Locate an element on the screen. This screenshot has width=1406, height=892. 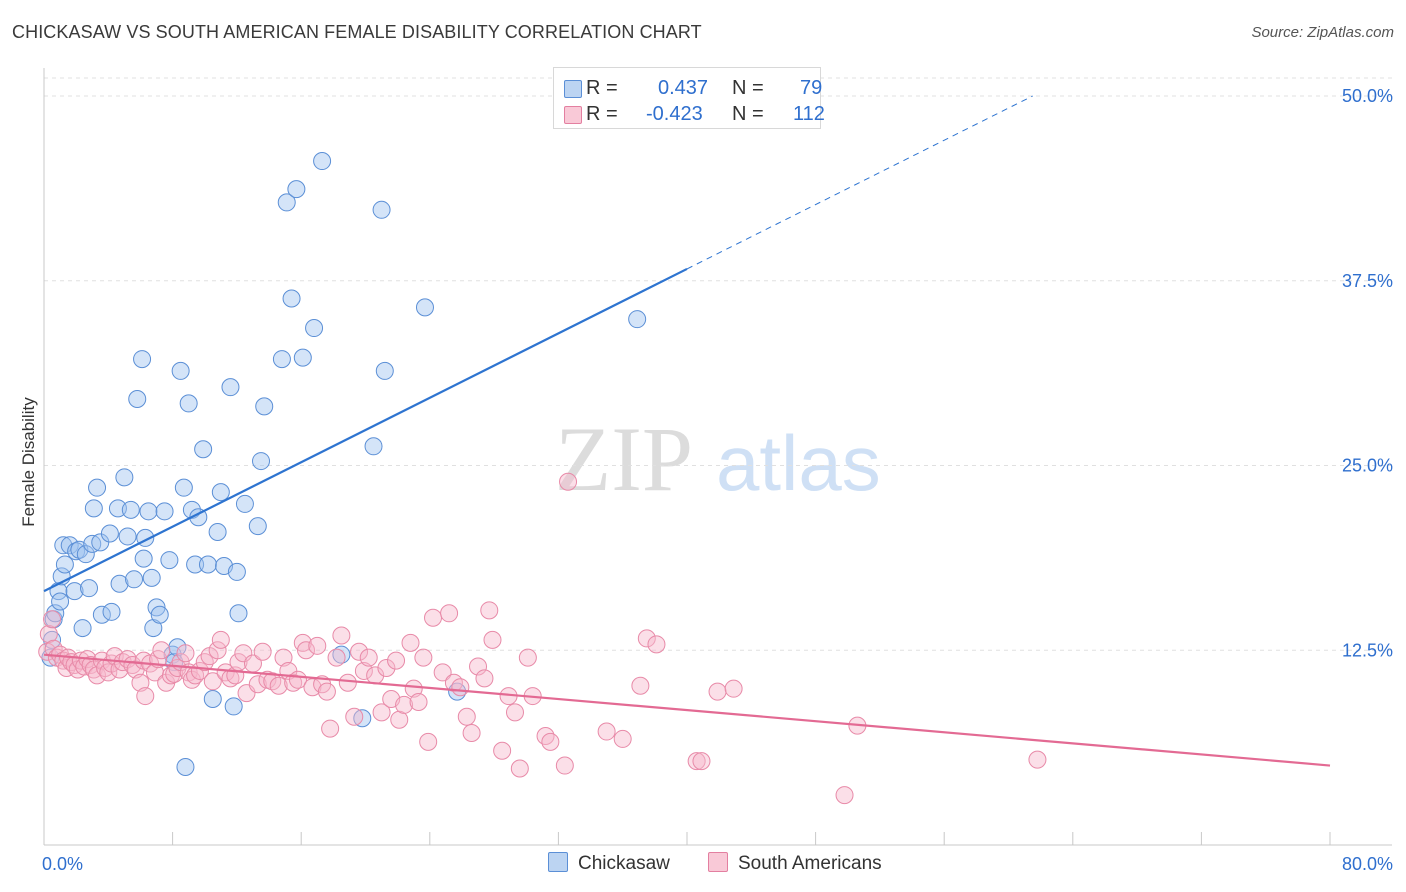
watermark-zip: ZIP is located at coordinates (624, 459).